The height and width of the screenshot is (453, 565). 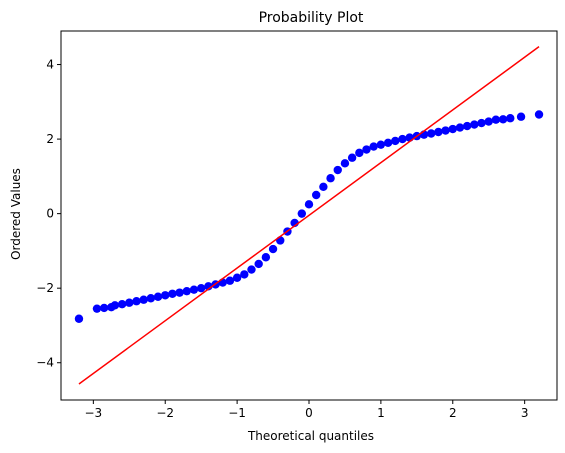 I want to click on chart-title: Probability Plot, so click(x=311, y=18).